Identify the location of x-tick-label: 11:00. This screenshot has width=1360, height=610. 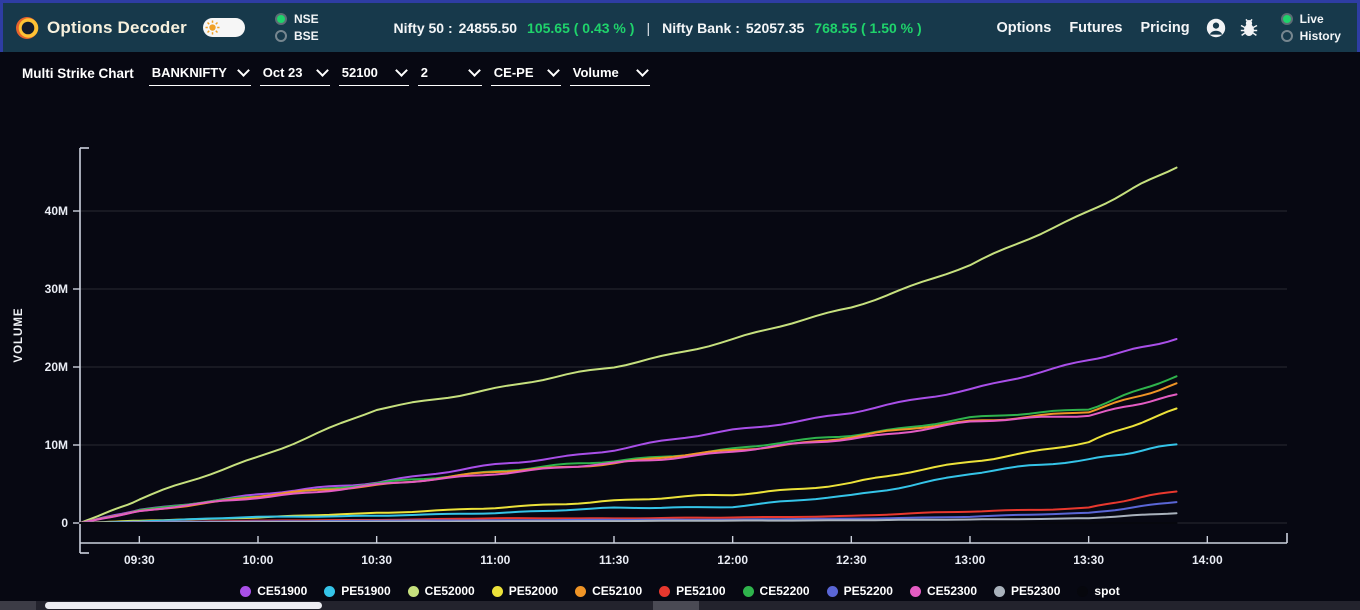
(495, 560).